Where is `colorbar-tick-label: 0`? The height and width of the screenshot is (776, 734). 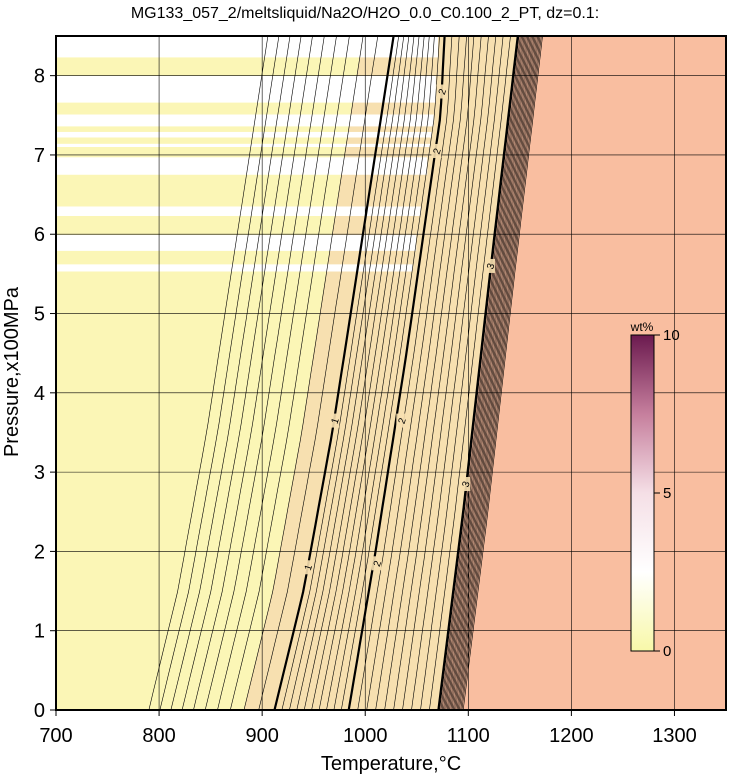 colorbar-tick-label: 0 is located at coordinates (667, 651).